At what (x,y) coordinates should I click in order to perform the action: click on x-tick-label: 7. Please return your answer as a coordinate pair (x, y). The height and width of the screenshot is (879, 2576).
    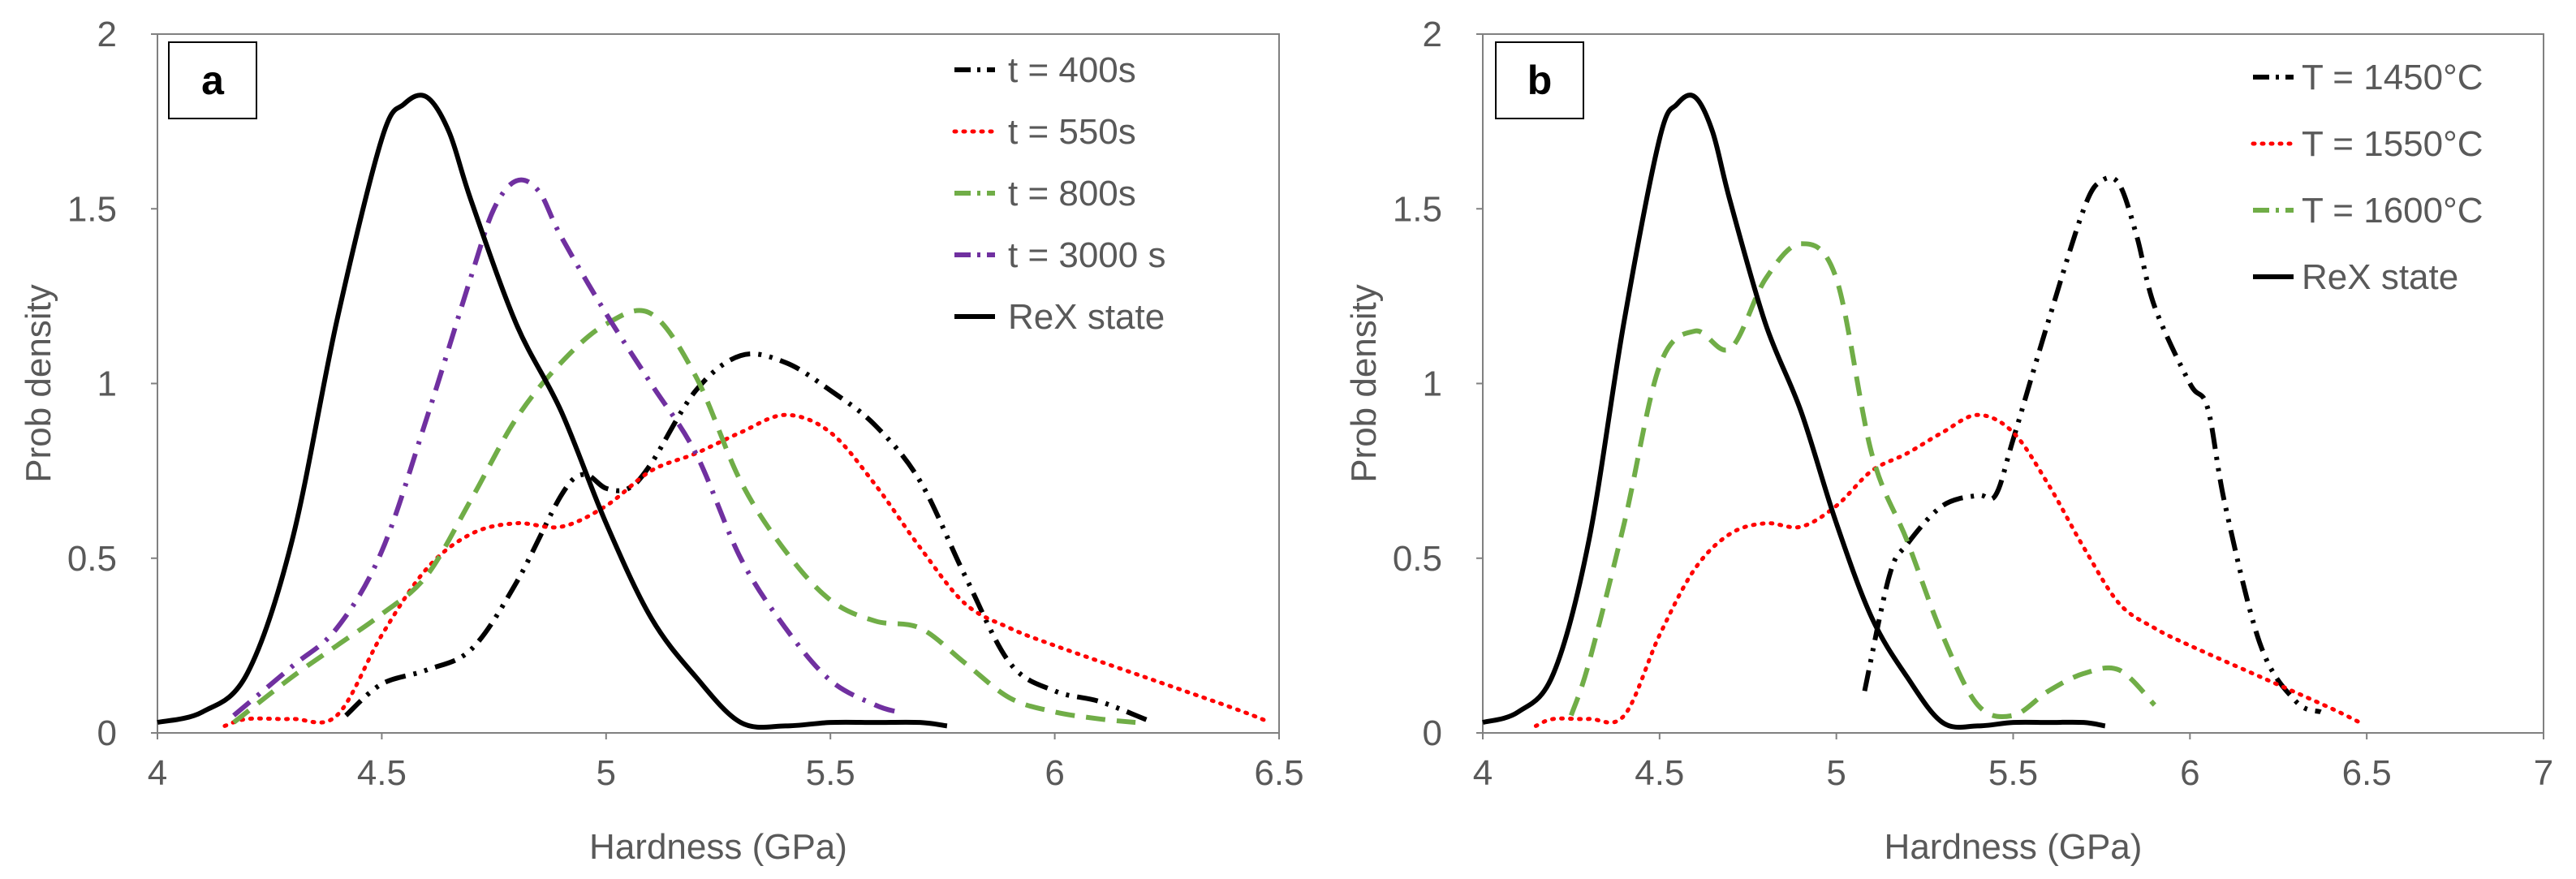
    Looking at the image, I should click on (2544, 773).